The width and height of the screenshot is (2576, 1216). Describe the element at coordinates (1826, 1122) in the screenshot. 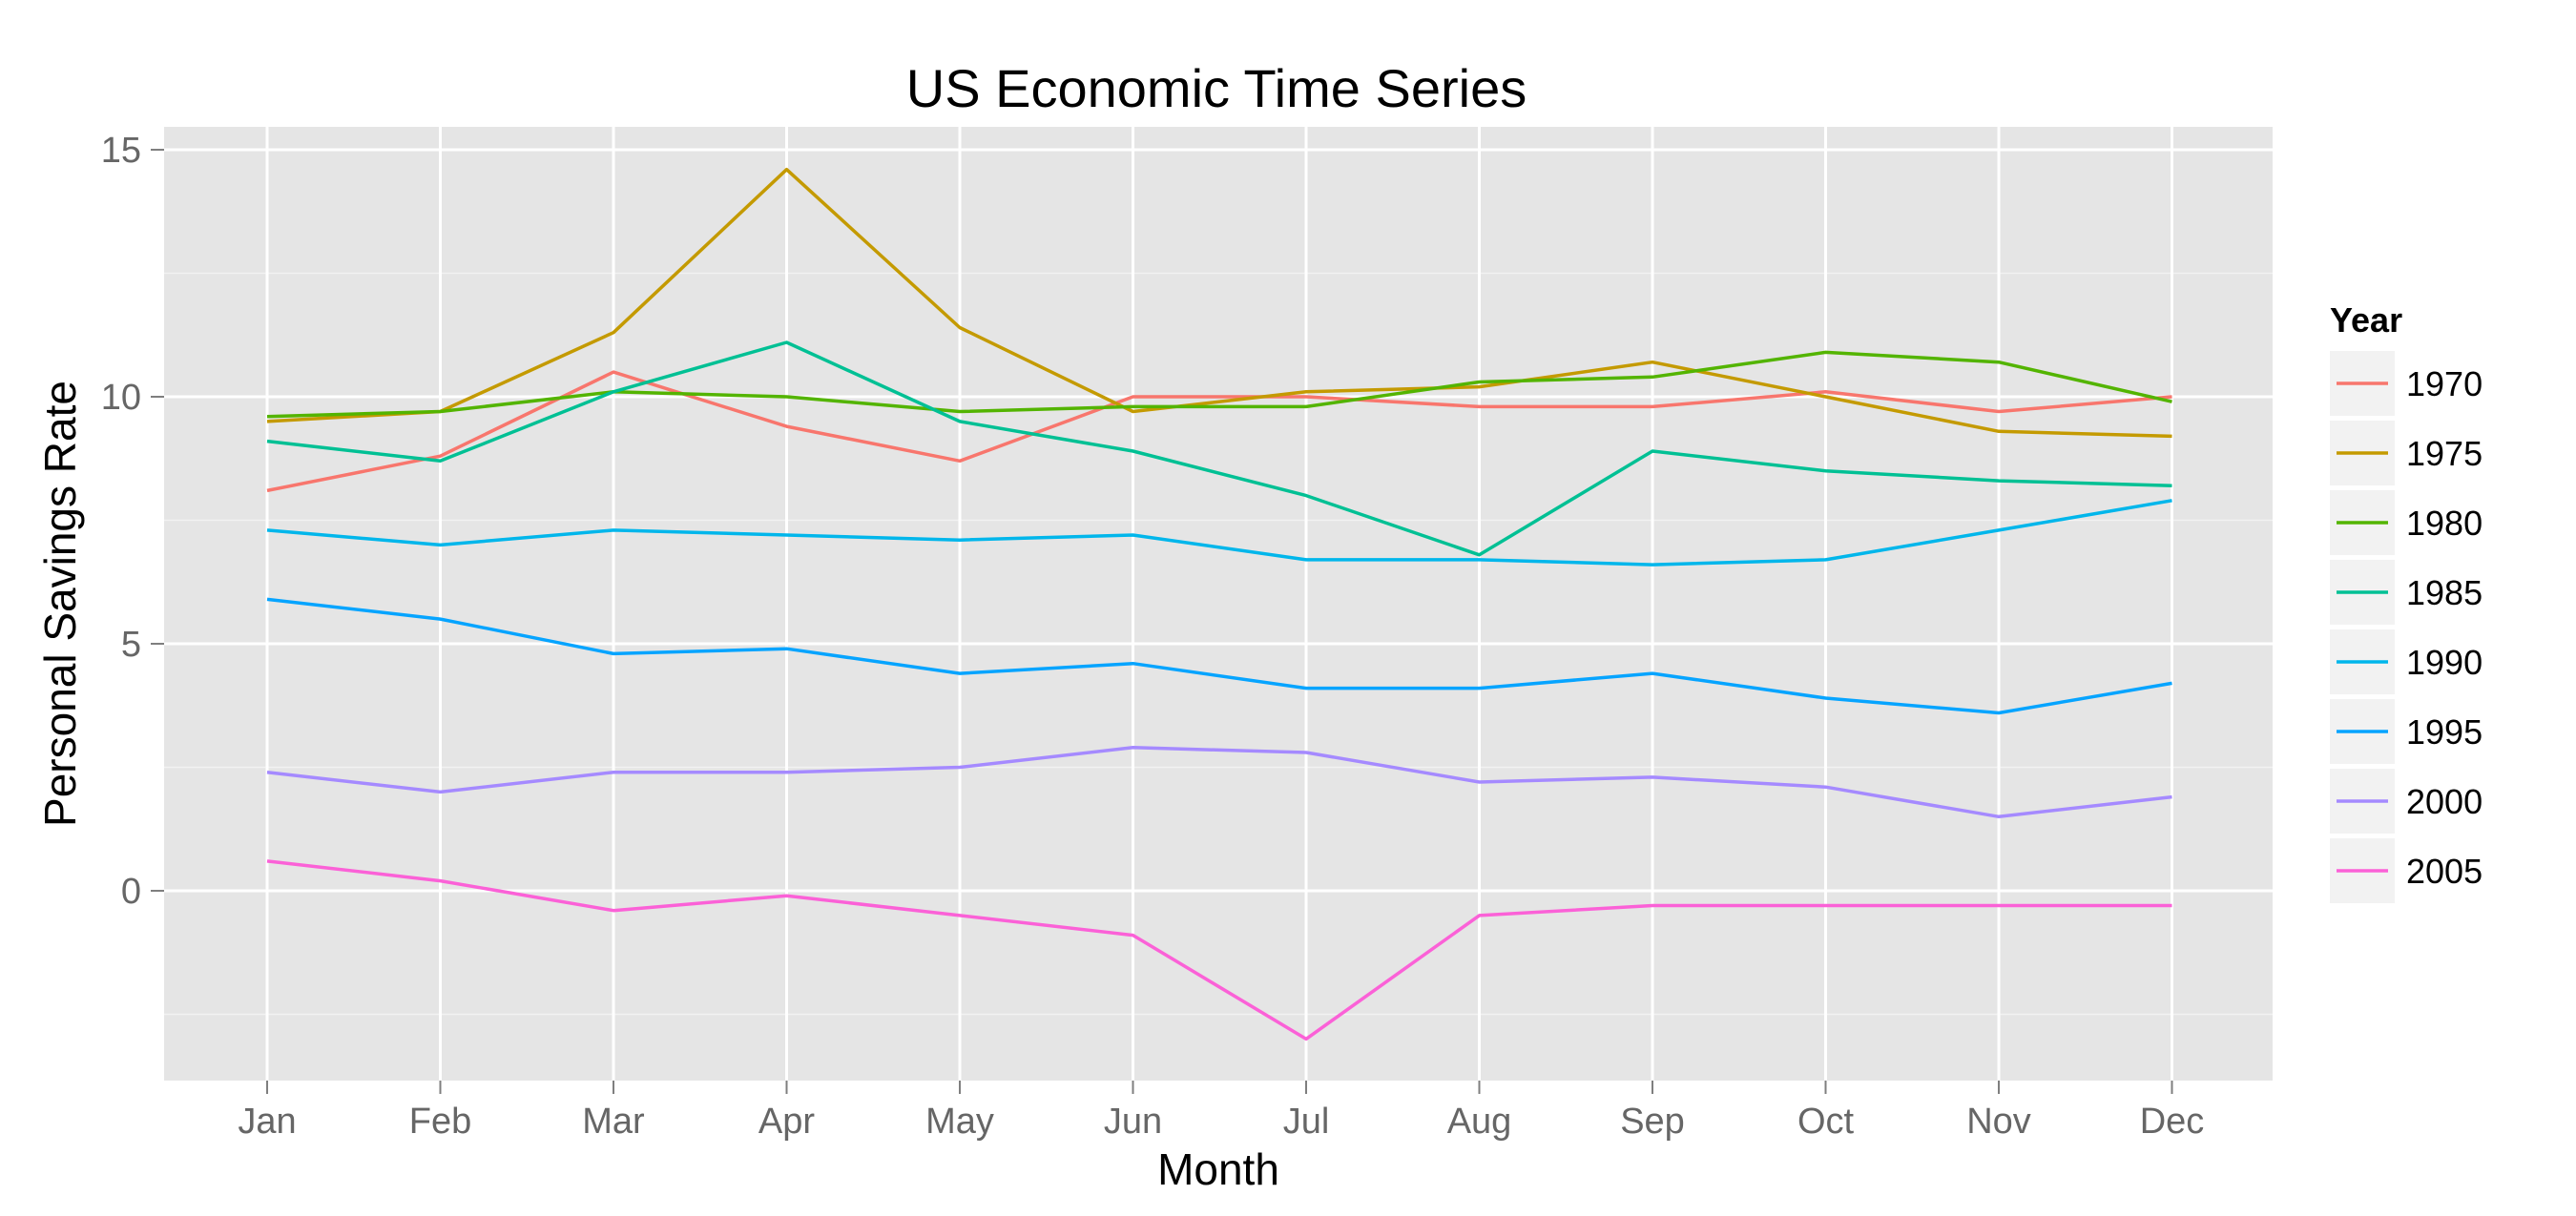

I see `x-tick-label: Oct` at that location.